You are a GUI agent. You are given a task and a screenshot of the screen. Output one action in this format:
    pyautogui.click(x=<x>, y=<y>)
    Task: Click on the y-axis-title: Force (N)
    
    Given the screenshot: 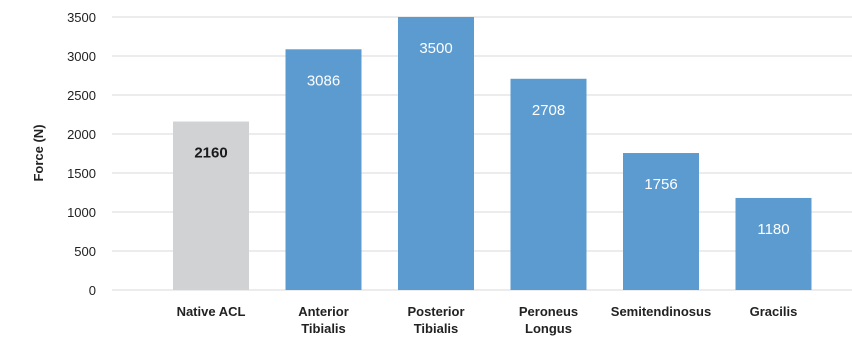 What is the action you would take?
    pyautogui.click(x=38, y=152)
    